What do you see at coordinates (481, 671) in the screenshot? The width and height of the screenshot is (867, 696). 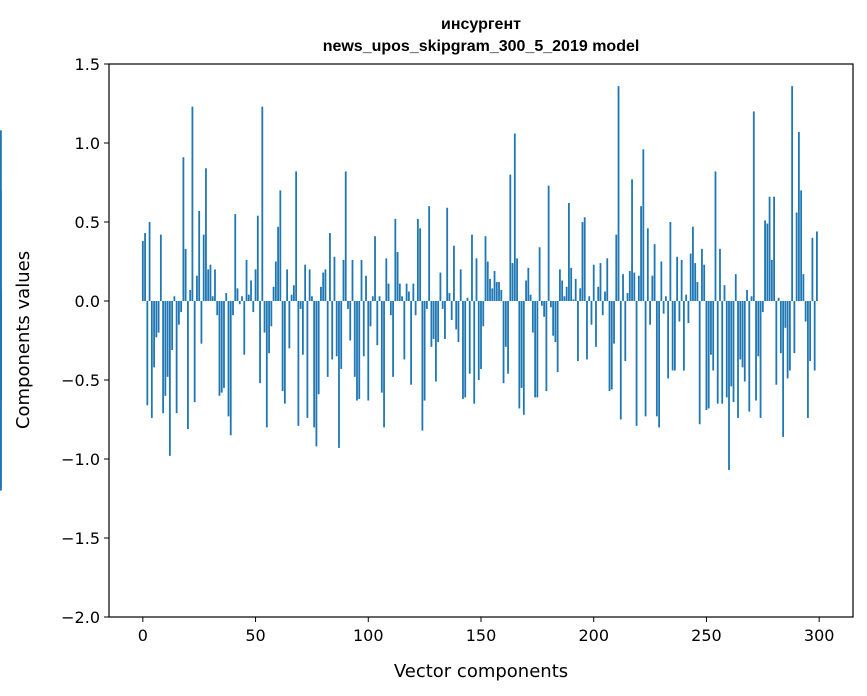 I see `x-axis-label: Vector components` at bounding box center [481, 671].